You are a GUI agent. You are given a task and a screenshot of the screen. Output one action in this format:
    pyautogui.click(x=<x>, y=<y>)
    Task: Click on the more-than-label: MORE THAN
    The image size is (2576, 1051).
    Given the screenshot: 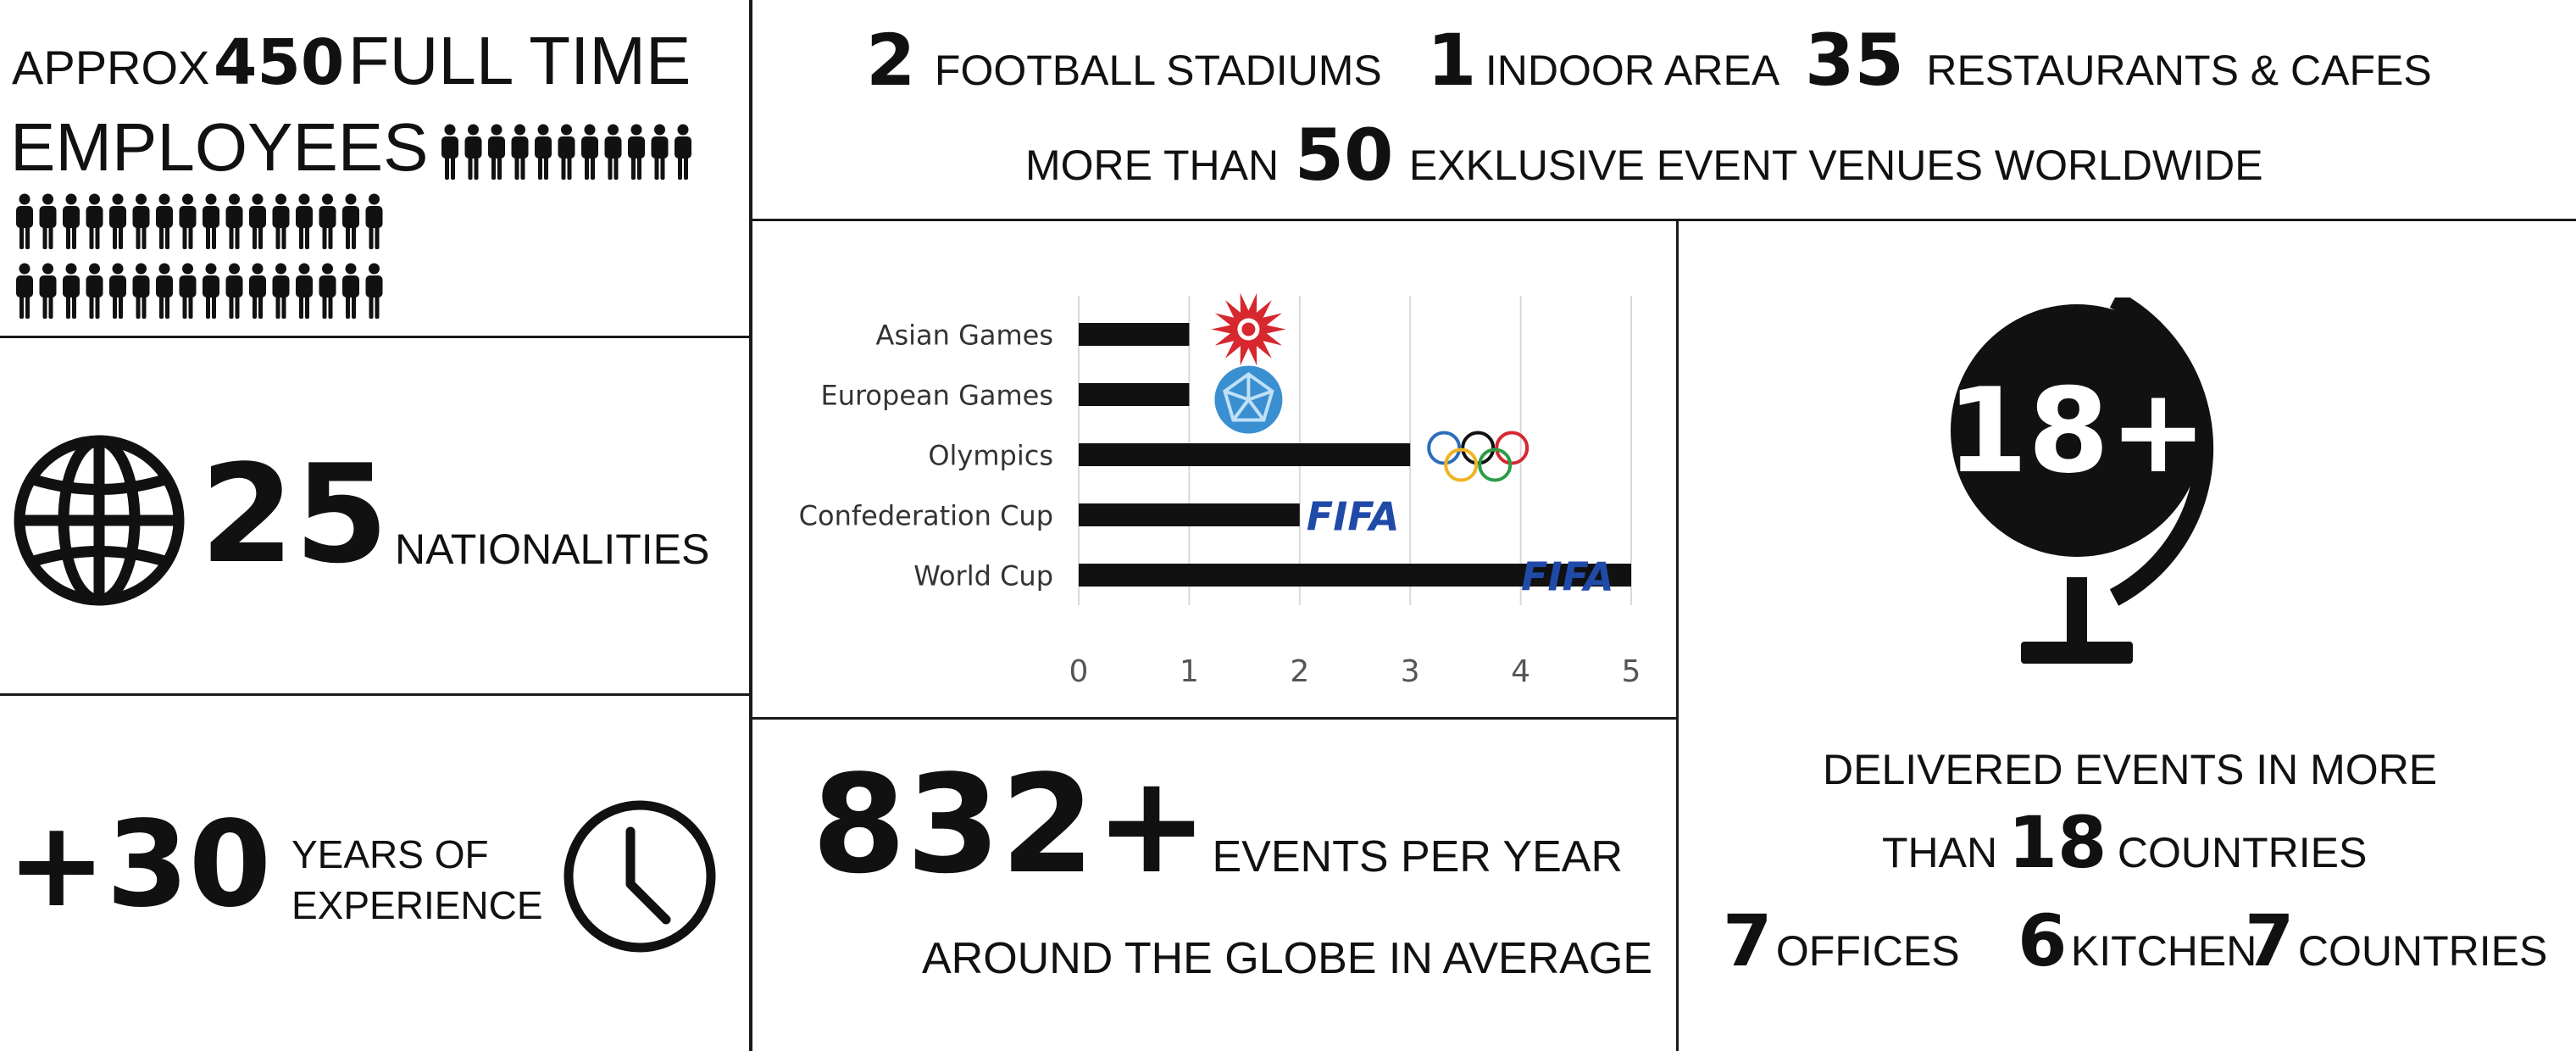 What is the action you would take?
    pyautogui.click(x=1152, y=165)
    